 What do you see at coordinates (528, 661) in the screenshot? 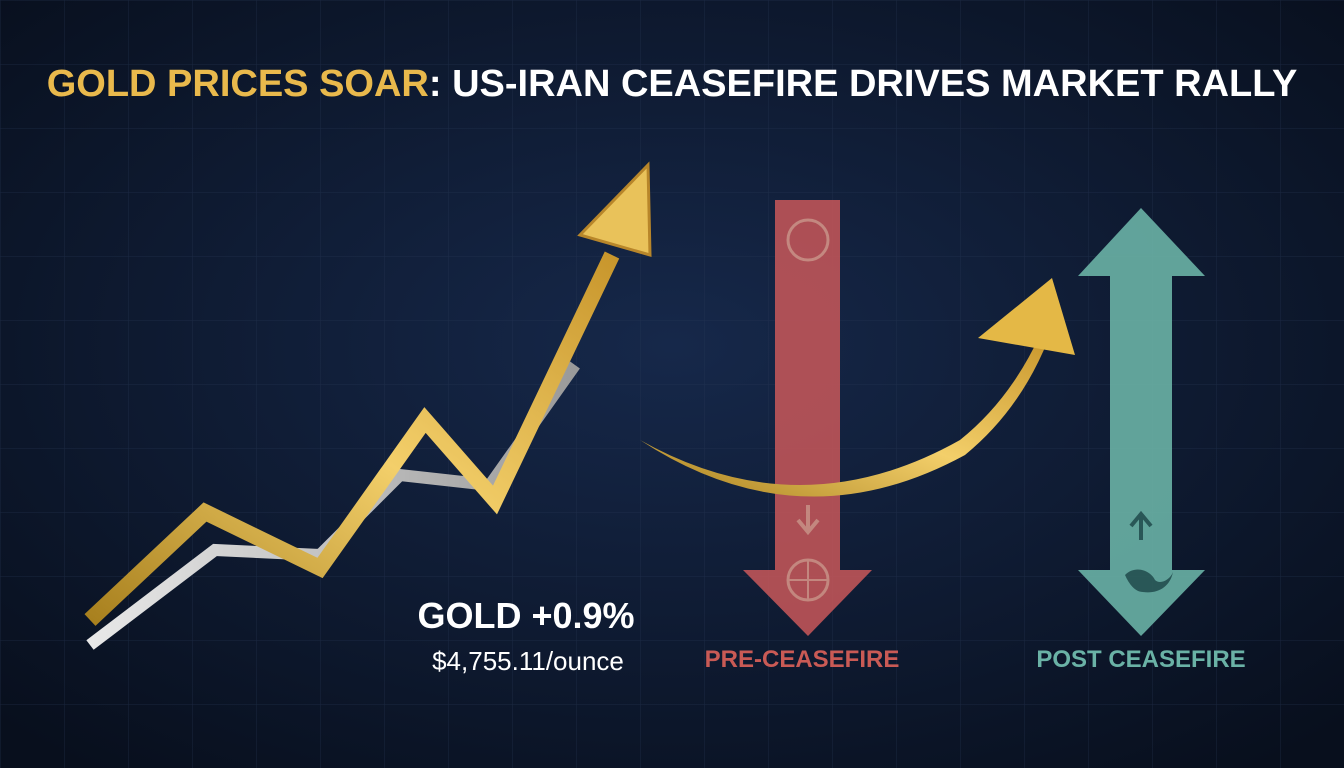
I see `gold-price: $4,755.11/ounce` at bounding box center [528, 661].